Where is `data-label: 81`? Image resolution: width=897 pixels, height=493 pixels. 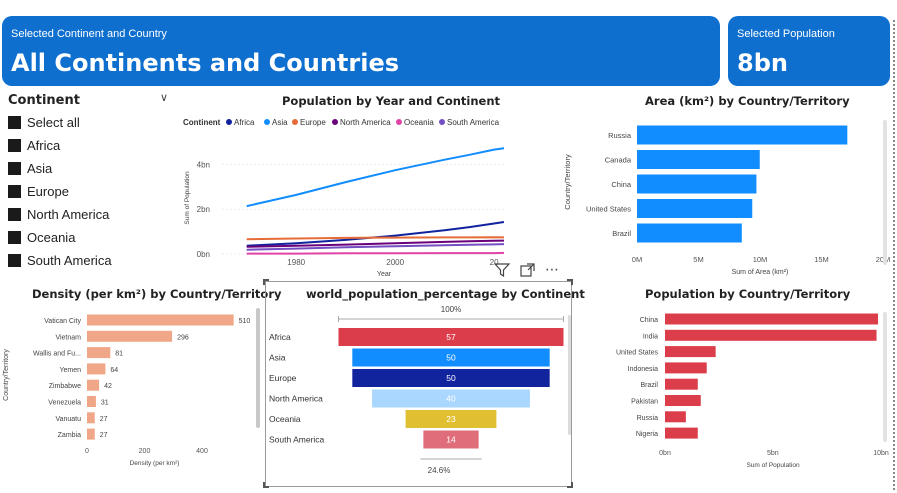
data-label: 81 is located at coordinates (119, 354).